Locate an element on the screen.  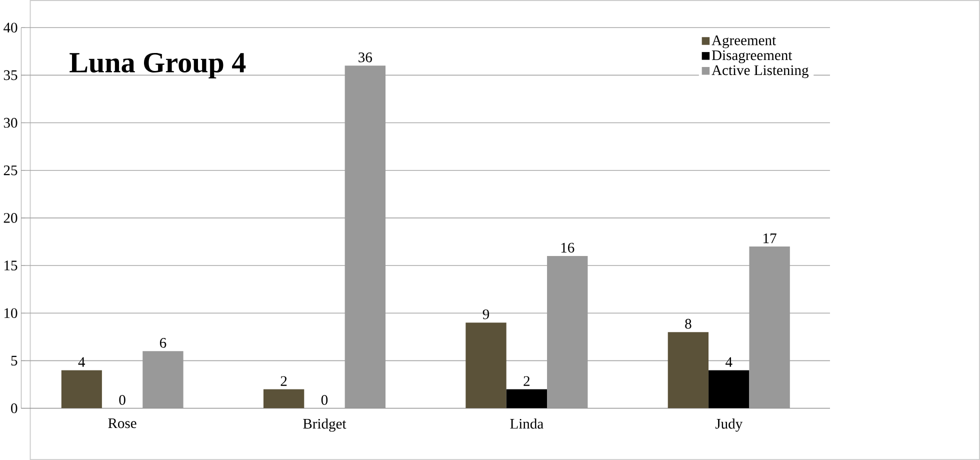
data-label: 9 is located at coordinates (486, 314).